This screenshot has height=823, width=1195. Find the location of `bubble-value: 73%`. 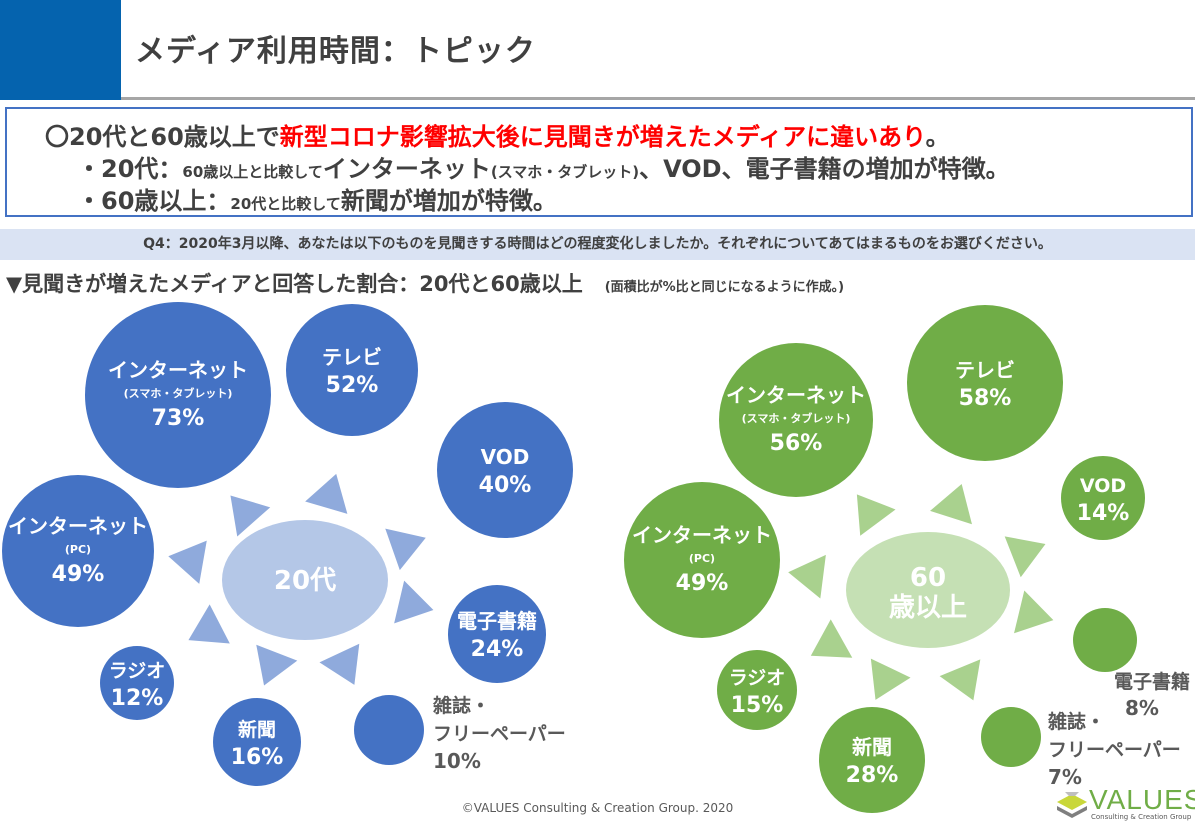

bubble-value: 73% is located at coordinates (178, 418).